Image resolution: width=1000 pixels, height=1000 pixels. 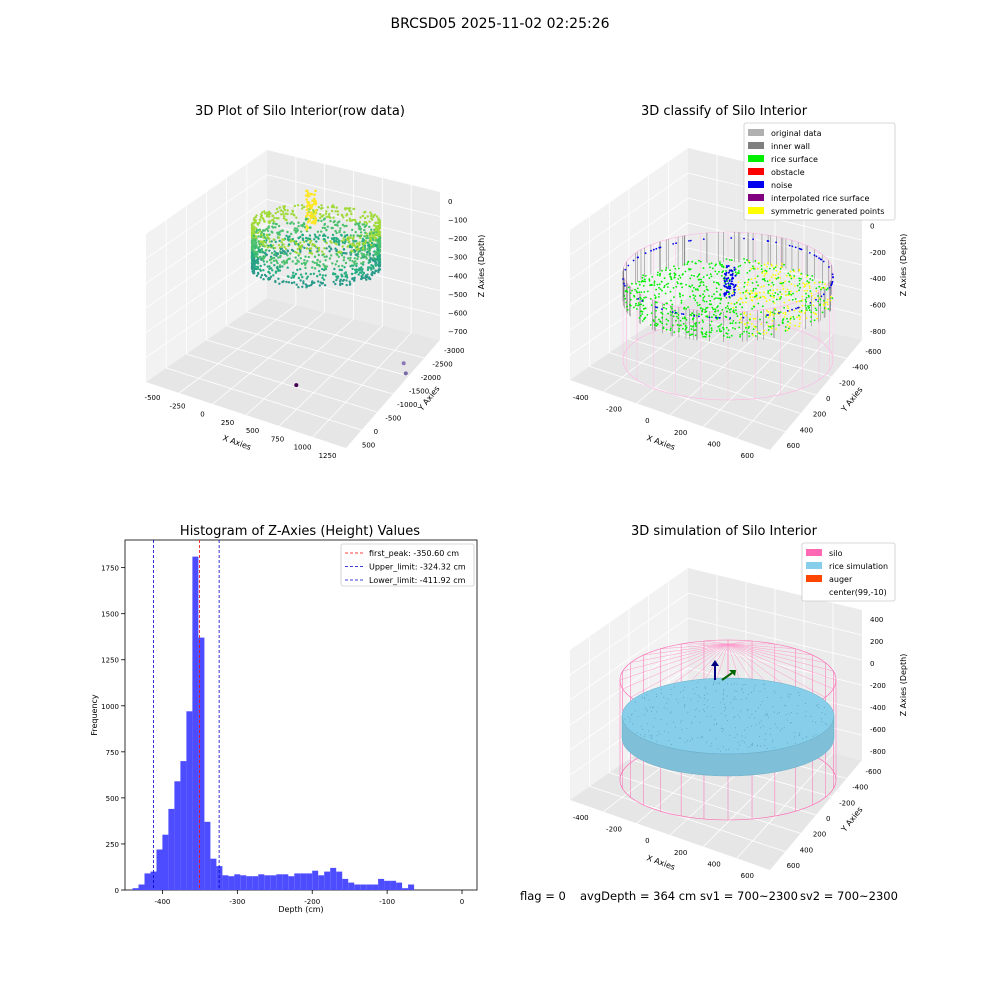 What do you see at coordinates (878, 332) in the screenshot?
I see `p2-ztick: -800` at bounding box center [878, 332].